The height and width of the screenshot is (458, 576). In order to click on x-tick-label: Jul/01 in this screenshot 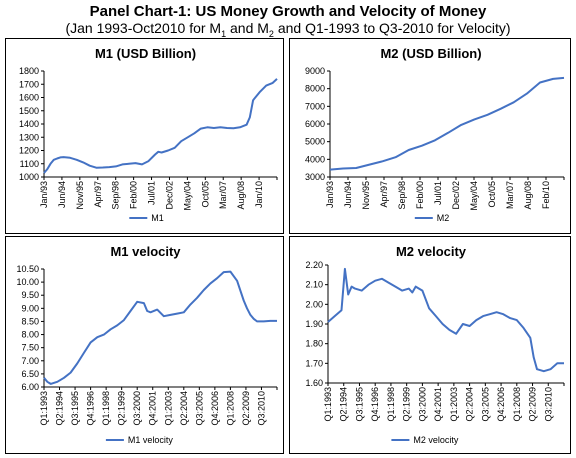, I will do `click(438, 193)`.